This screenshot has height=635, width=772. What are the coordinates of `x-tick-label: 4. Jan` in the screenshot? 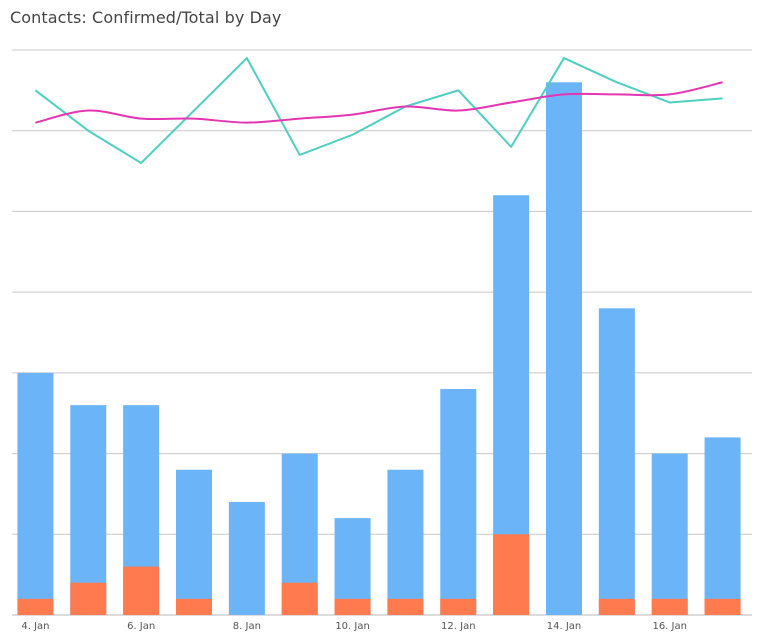 It's located at (35, 626).